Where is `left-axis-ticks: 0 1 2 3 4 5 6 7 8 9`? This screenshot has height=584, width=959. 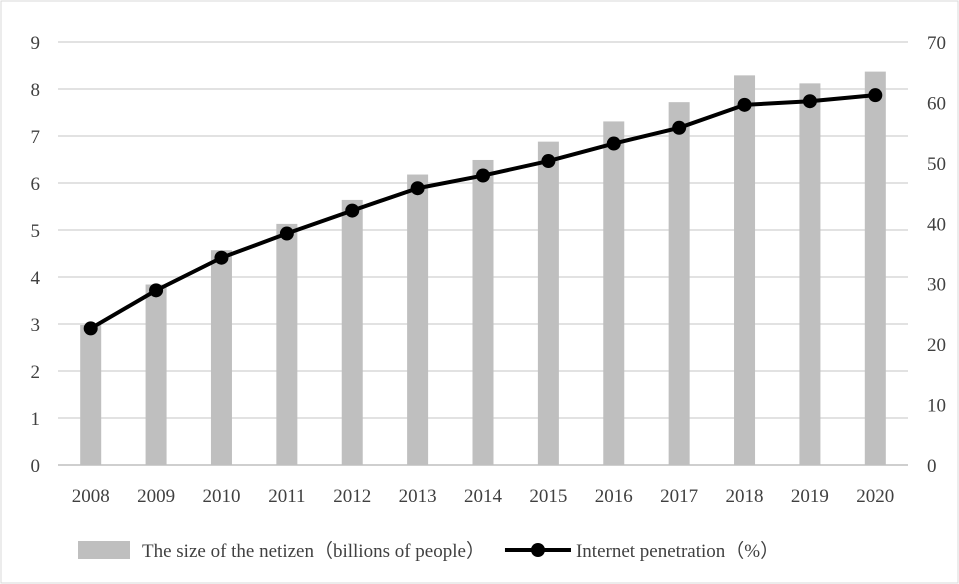
left-axis-ticks: 0 1 2 3 4 5 6 7 8 9 is located at coordinates (36, 255).